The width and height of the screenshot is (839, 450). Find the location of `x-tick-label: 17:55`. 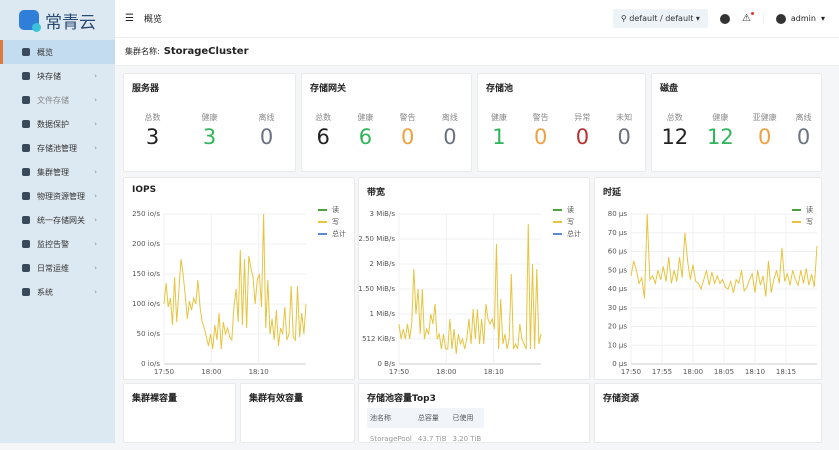

x-tick-label: 17:55 is located at coordinates (662, 372).